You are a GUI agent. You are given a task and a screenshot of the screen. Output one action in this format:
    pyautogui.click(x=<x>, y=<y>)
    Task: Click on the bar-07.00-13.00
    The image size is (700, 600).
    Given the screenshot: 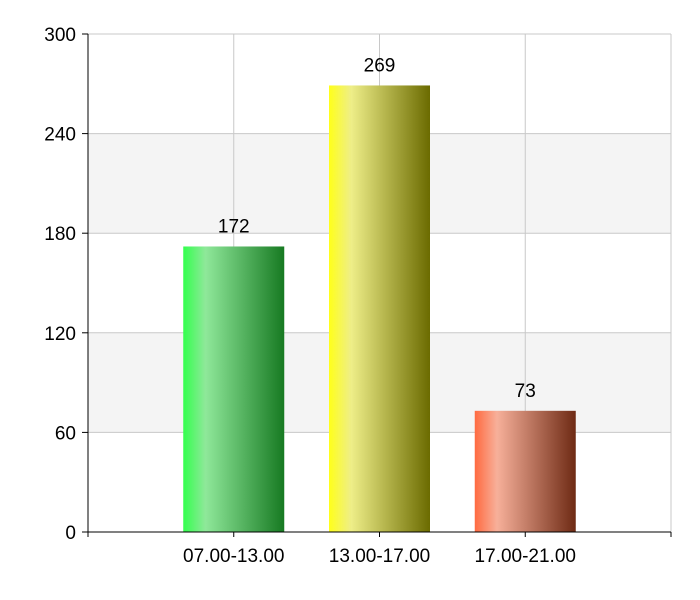 What is the action you would take?
    pyautogui.click(x=234, y=389)
    